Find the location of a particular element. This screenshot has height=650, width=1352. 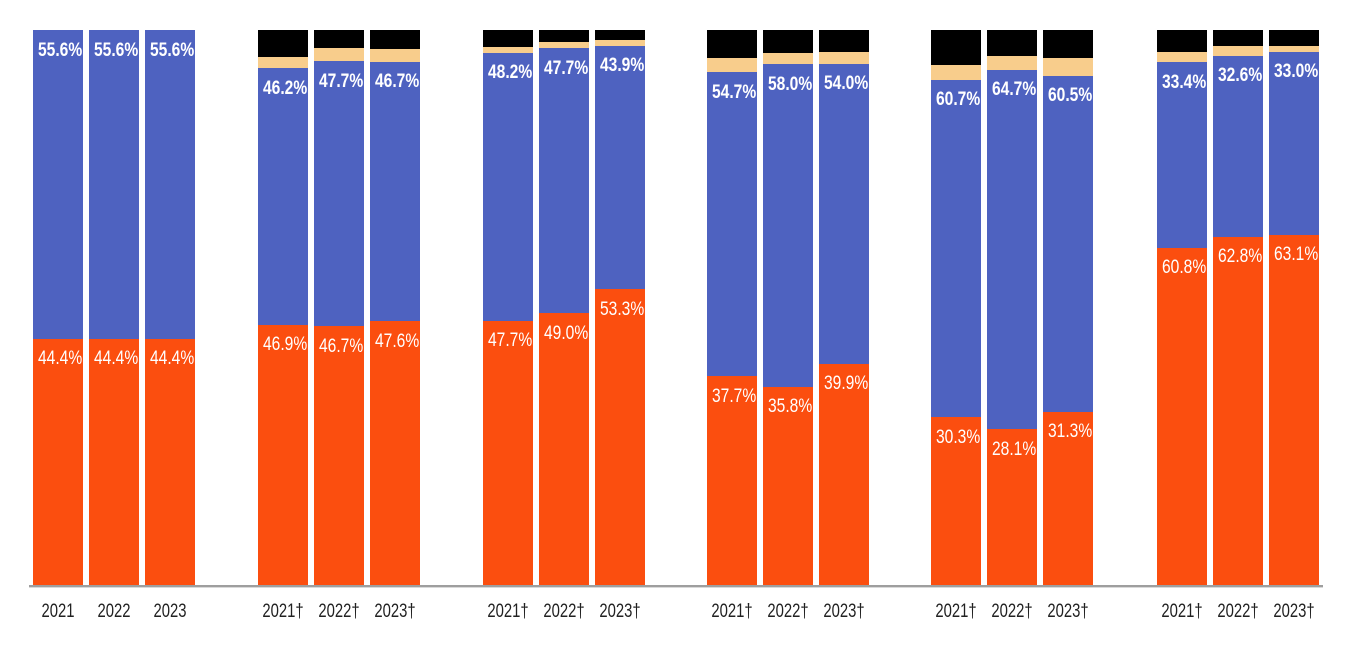

x-axis-line is located at coordinates (676, 586).